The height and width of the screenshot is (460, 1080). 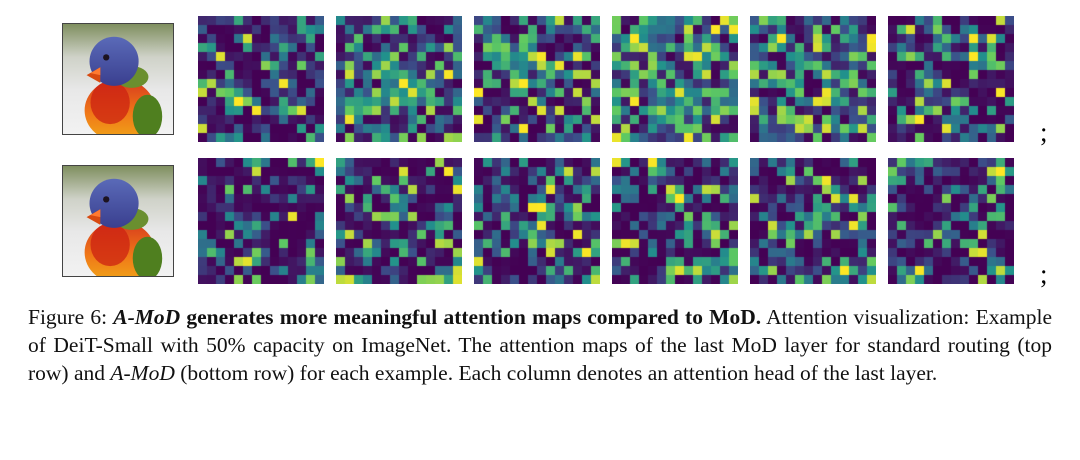 I want to click on attention-map-head1-bottom, so click(x=261, y=221).